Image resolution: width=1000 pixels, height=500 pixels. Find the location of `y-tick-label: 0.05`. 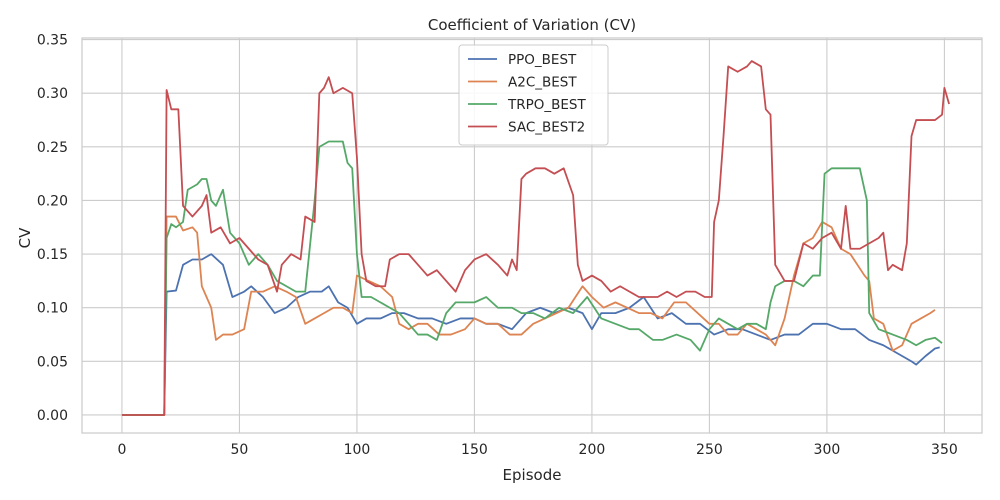

y-tick-label: 0.05 is located at coordinates (52, 362).